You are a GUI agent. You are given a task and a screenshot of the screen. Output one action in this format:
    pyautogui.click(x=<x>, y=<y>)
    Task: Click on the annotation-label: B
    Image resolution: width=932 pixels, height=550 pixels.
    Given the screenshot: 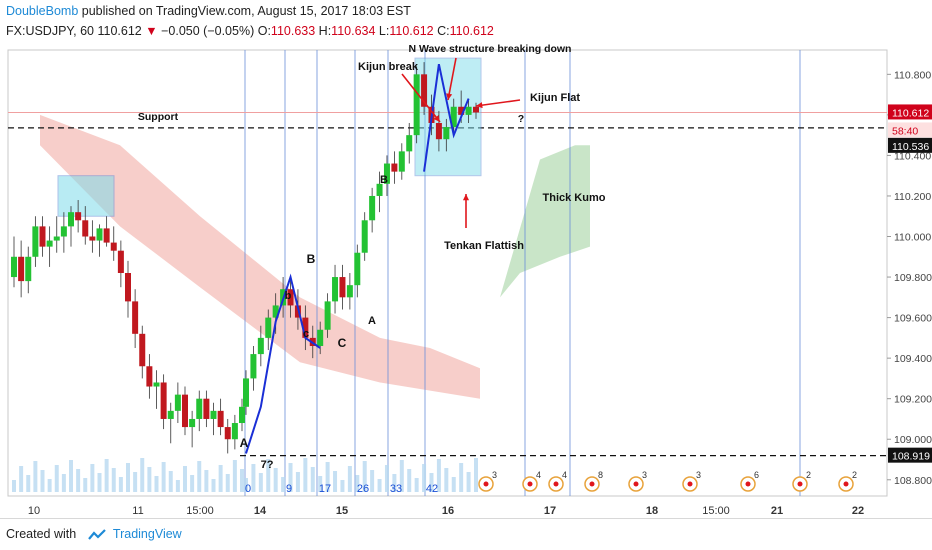 What is the action you would take?
    pyautogui.click(x=311, y=259)
    